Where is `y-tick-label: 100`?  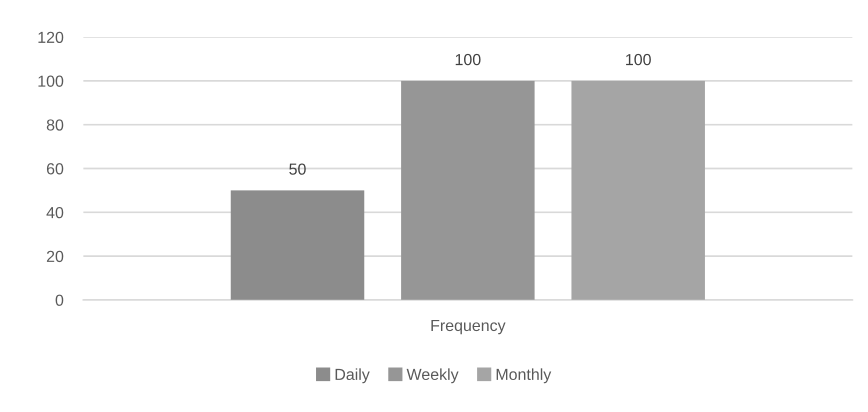 y-tick-label: 100 is located at coordinates (51, 81).